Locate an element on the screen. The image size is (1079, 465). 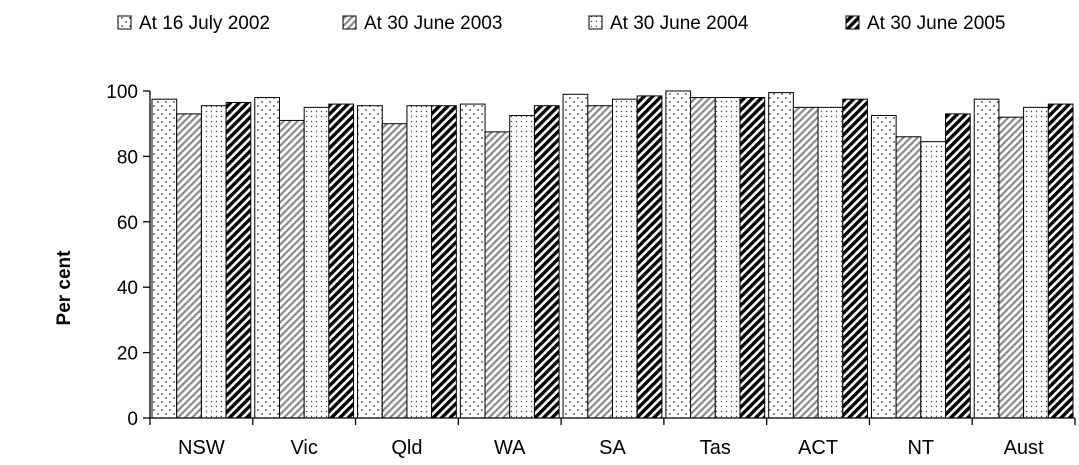
legend-label: At 16 July 2002 is located at coordinates (204, 23).